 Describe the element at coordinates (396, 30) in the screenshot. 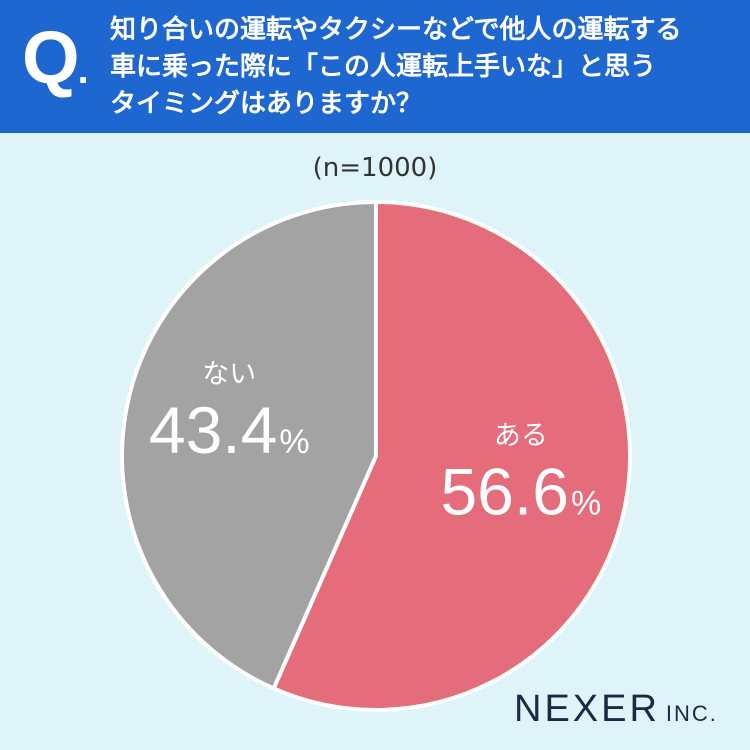

I see `question-line: 知り合いの運転やタクシーなどで他人の運転する` at that location.